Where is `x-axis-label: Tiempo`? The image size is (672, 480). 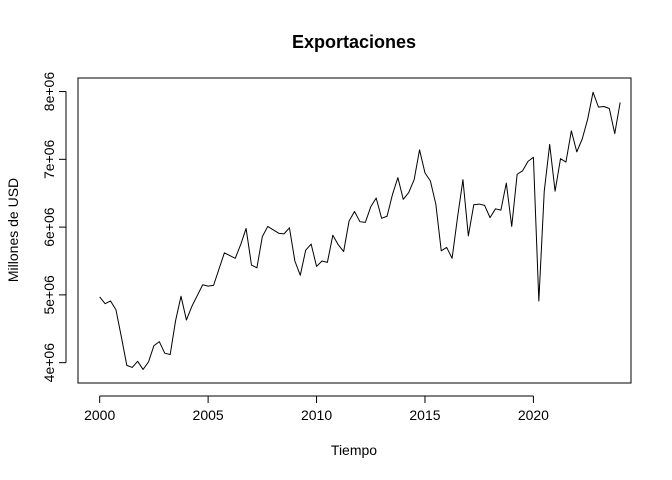
x-axis-label: Tiempo is located at coordinates (354, 450).